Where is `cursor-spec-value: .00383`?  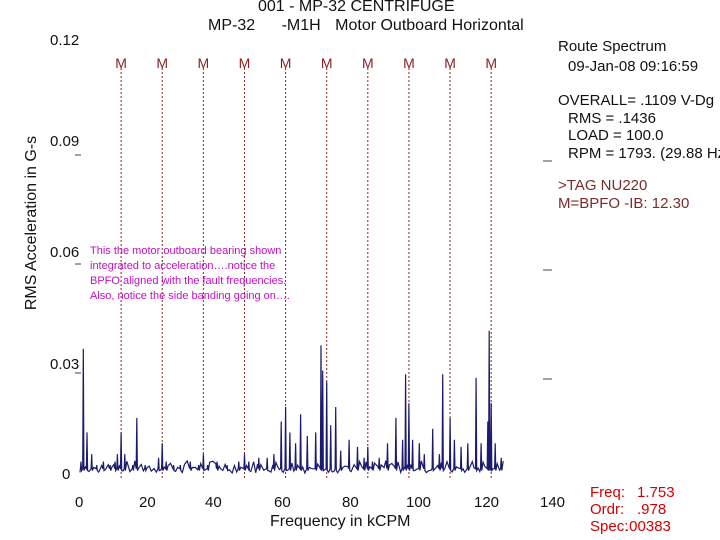 cursor-spec-value: .00383 is located at coordinates (648, 526).